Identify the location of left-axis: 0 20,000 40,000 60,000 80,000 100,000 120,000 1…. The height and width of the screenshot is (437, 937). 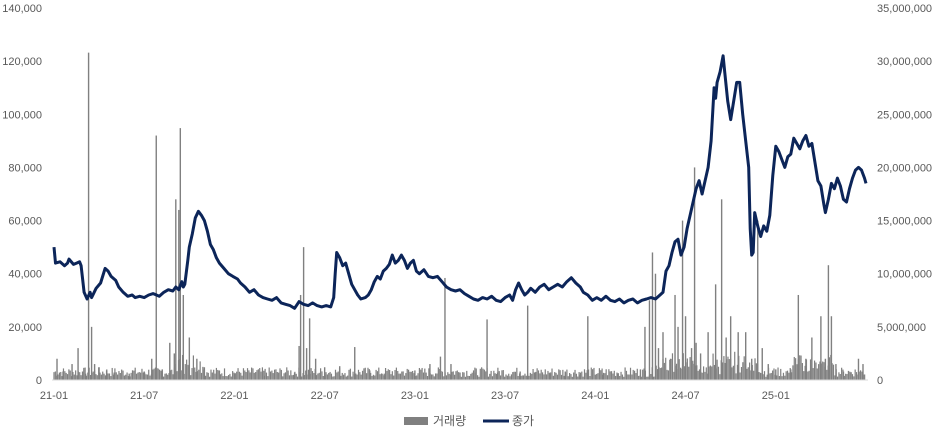
(22, 195).